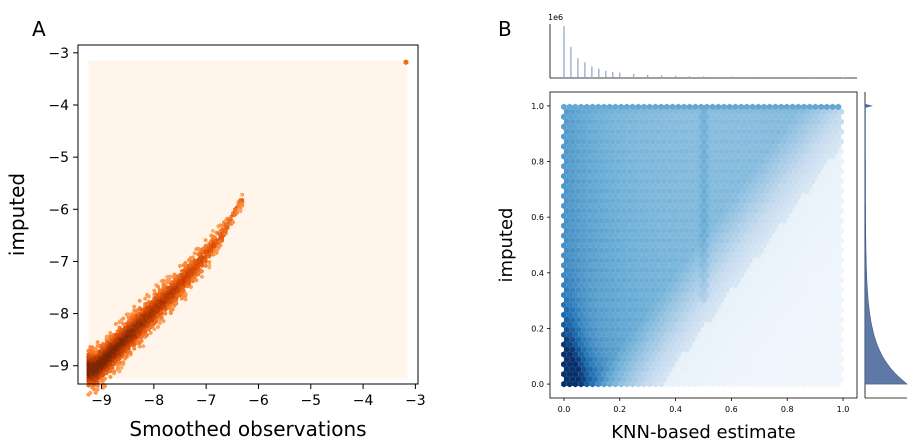 Image resolution: width=909 pixels, height=443 pixels. What do you see at coordinates (703, 432) in the screenshot?
I see `panel-b-x-axis-label: KNN-based estimate` at bounding box center [703, 432].